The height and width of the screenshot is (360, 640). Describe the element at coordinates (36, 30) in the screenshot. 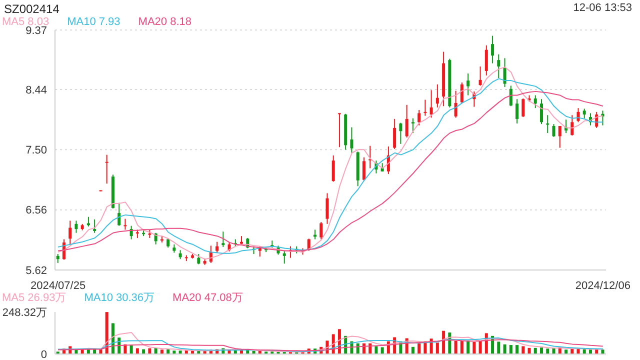

I see `y-tick-label: 9.37` at that location.